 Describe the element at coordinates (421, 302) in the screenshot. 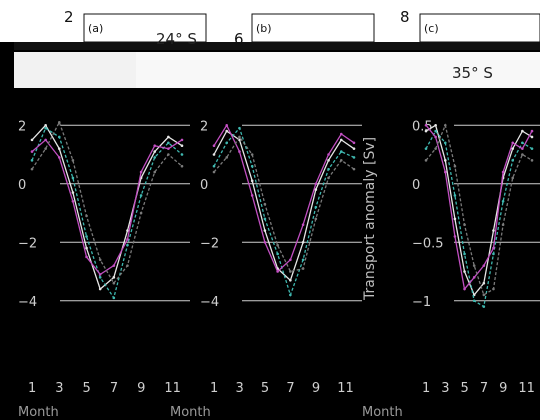

I see `y-tick-label: −1` at that location.